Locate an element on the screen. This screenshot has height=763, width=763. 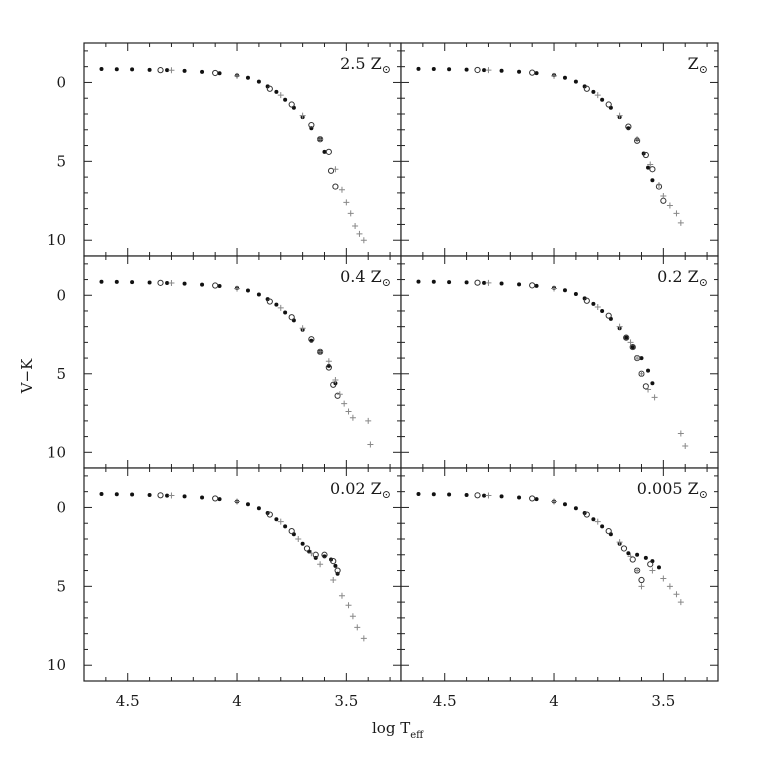
panel-label-prefix: 0.4 Z is located at coordinates (361, 276).